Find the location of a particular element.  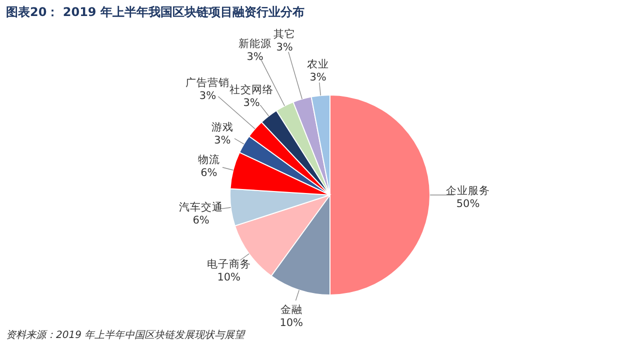

slice-label: 社交网络 is located at coordinates (252, 89).